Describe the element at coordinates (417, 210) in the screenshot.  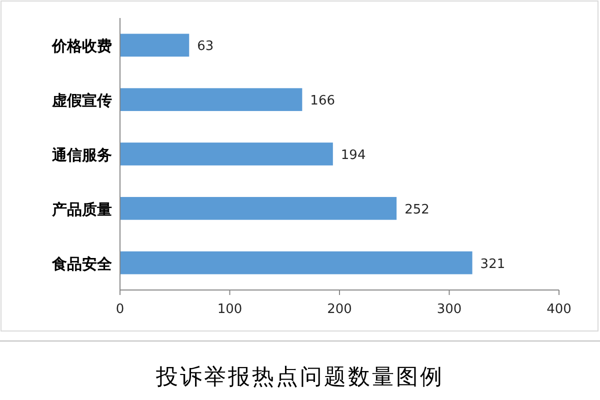
I see `data-label: 252` at that location.